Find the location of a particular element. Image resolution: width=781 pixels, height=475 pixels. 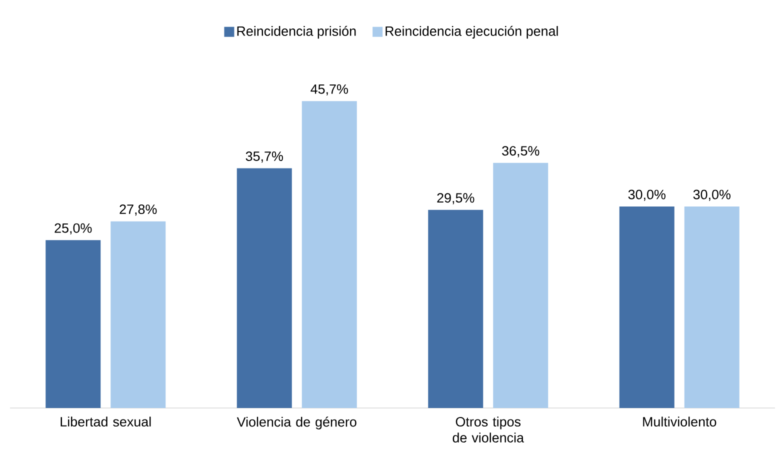

x-tick-label: Otros tipos de violencia is located at coordinates (488, 429).